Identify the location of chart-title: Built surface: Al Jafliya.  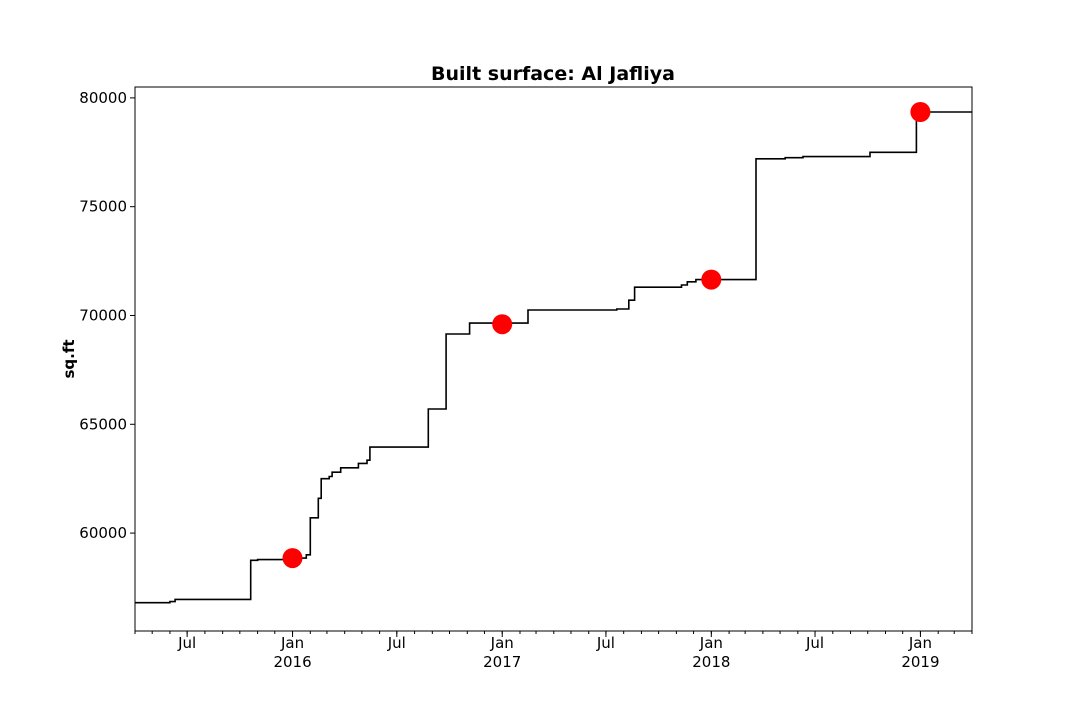
(553, 74).